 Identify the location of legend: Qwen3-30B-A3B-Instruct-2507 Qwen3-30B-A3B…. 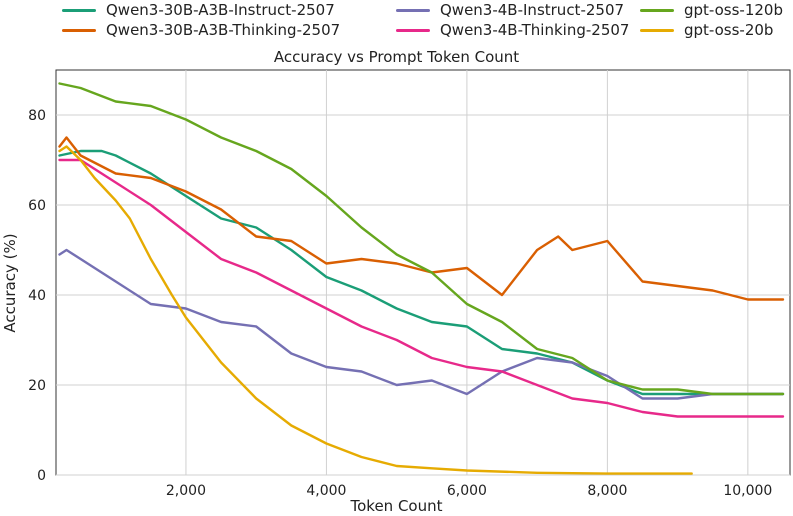
(396, 23).